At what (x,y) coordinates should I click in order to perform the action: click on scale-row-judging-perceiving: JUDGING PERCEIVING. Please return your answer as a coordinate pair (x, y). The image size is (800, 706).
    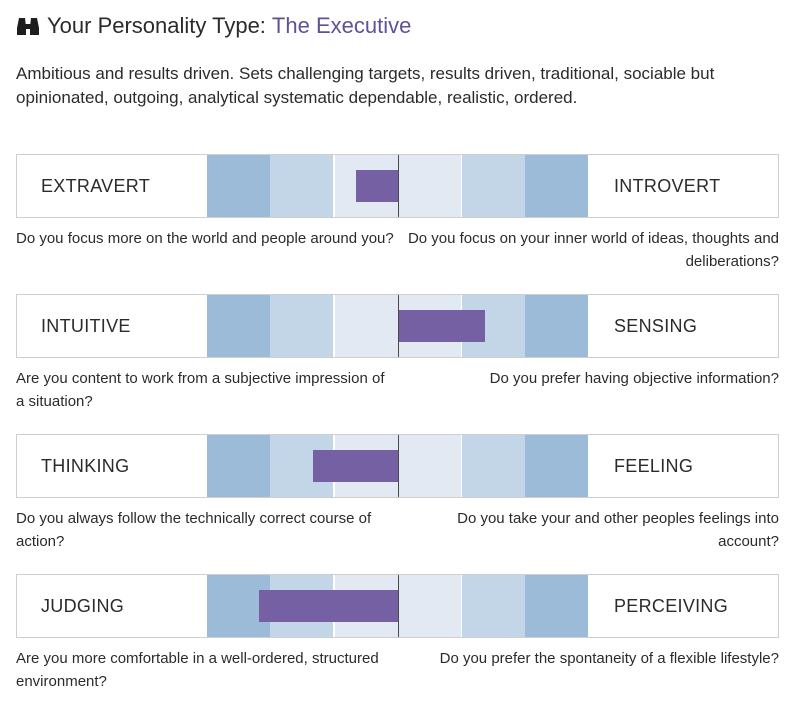
    Looking at the image, I should click on (397, 606).